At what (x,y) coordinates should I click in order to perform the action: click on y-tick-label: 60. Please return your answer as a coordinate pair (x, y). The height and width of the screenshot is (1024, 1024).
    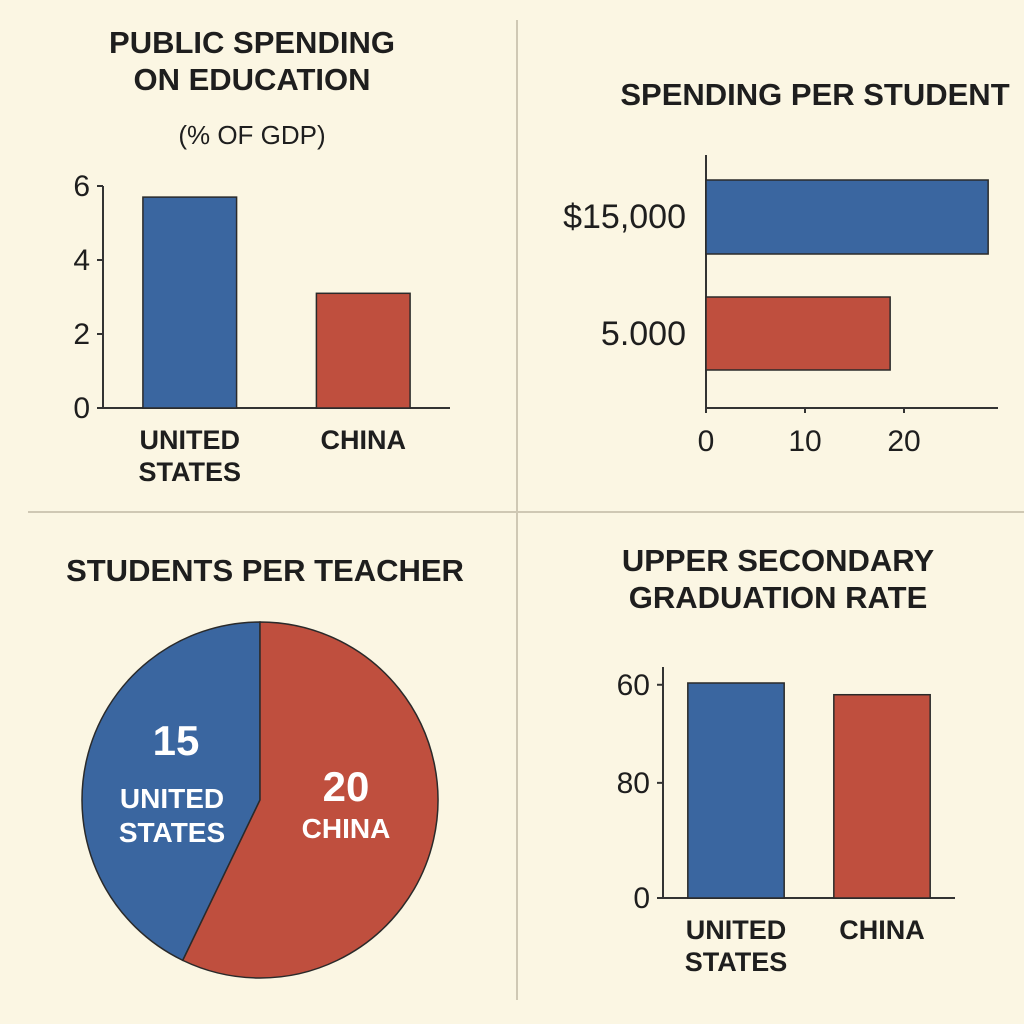
    Looking at the image, I should click on (633, 685).